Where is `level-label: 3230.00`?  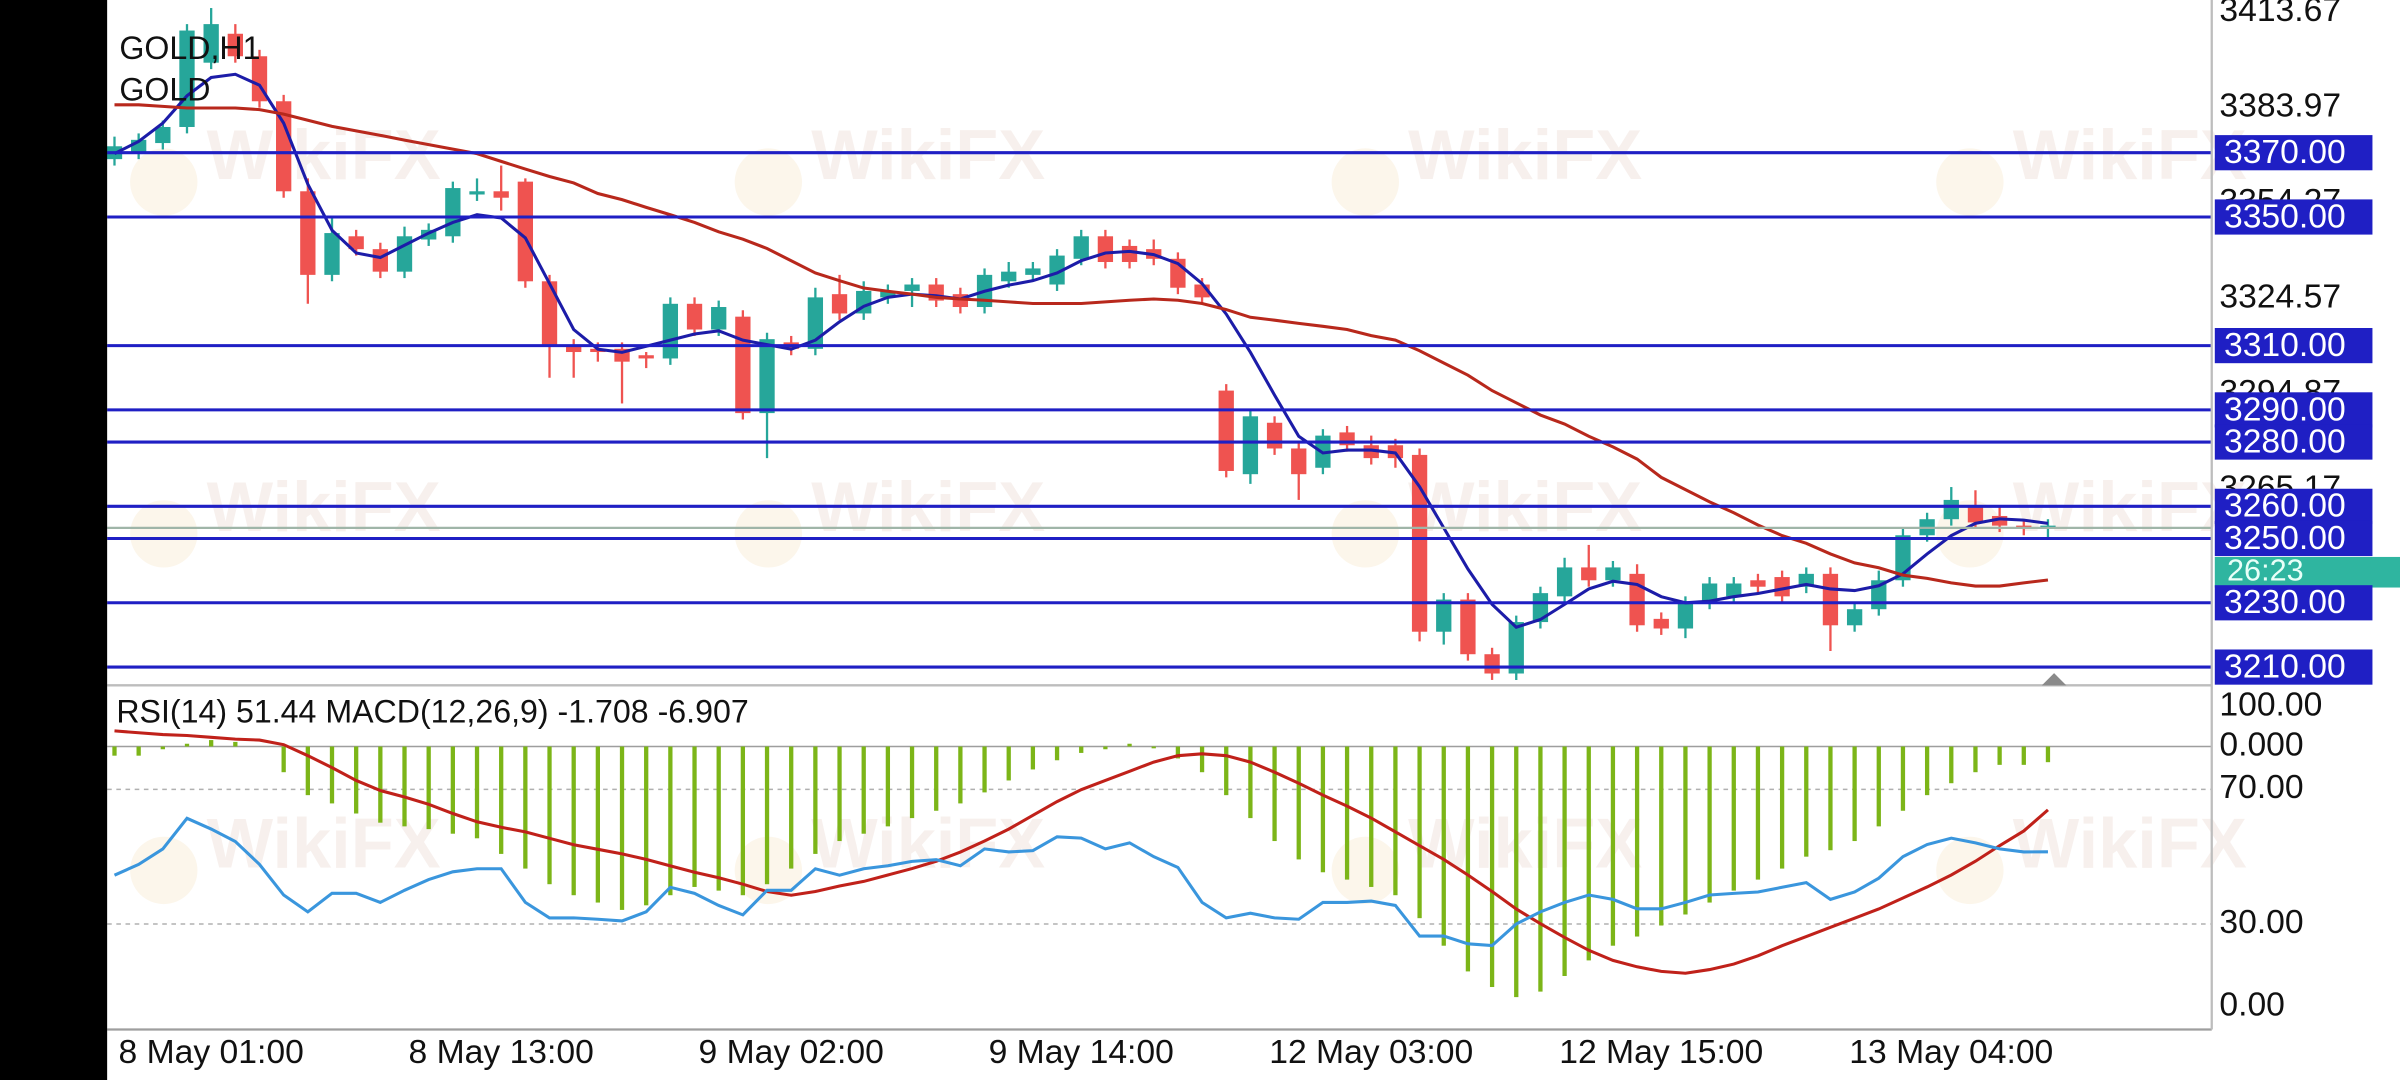 level-label: 3230.00 is located at coordinates (2285, 602).